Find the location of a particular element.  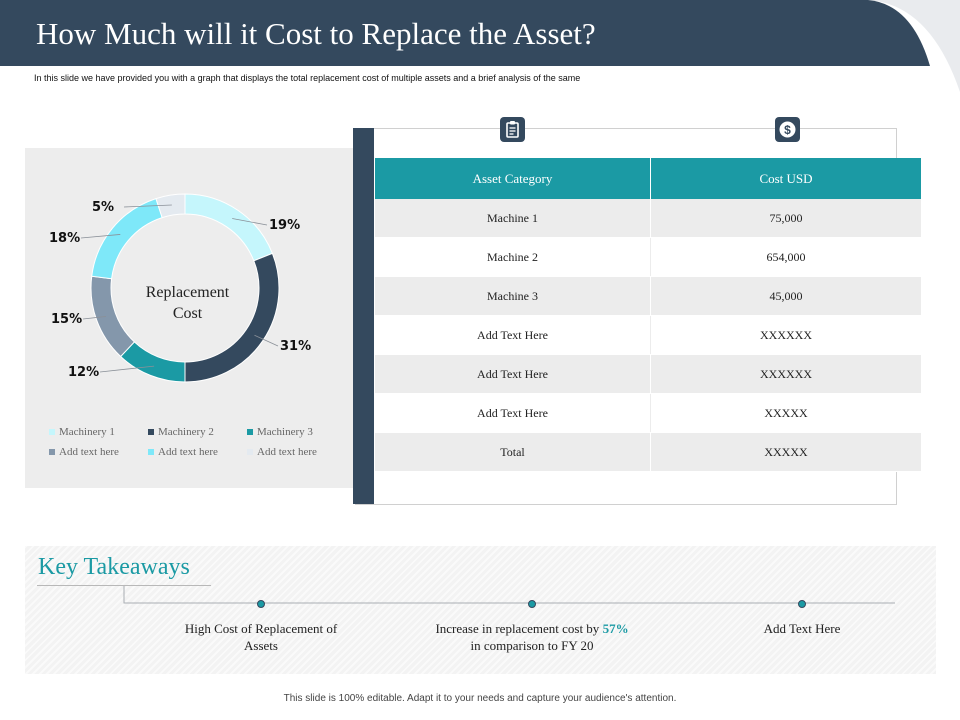

asset-cell: Machine 3 is located at coordinates (513, 296).